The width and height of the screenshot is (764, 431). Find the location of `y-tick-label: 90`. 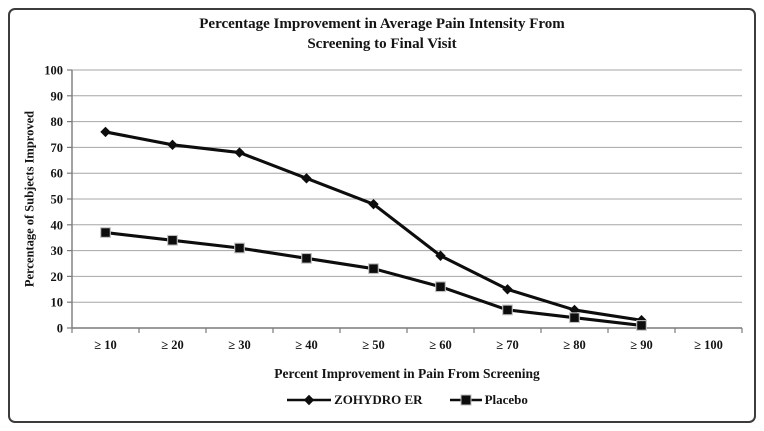

y-tick-label: 90 is located at coordinates (57, 96).